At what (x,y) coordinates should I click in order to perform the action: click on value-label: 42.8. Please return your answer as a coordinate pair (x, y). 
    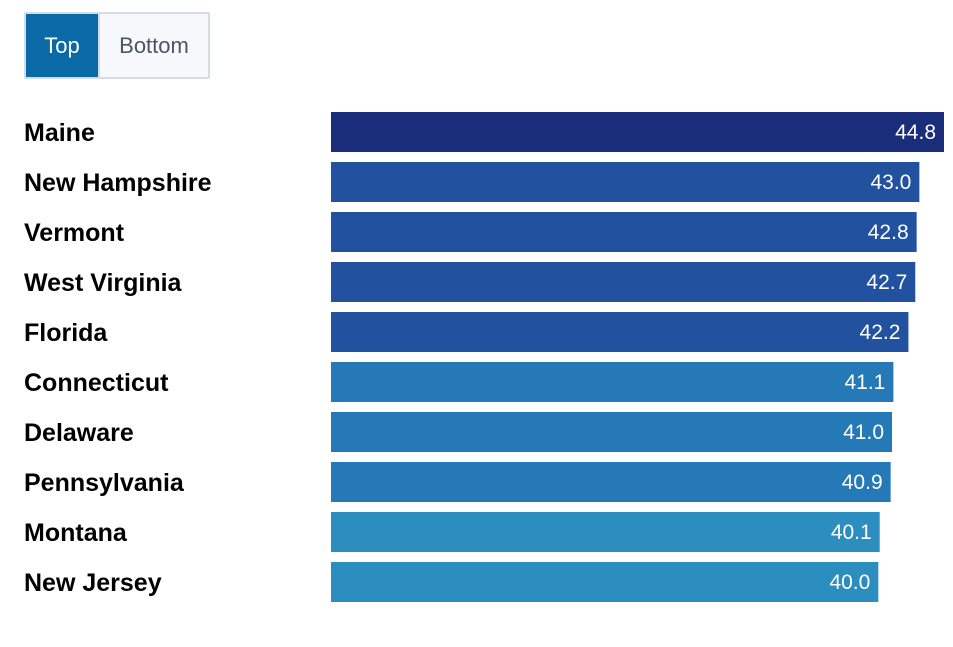
    Looking at the image, I should click on (888, 232).